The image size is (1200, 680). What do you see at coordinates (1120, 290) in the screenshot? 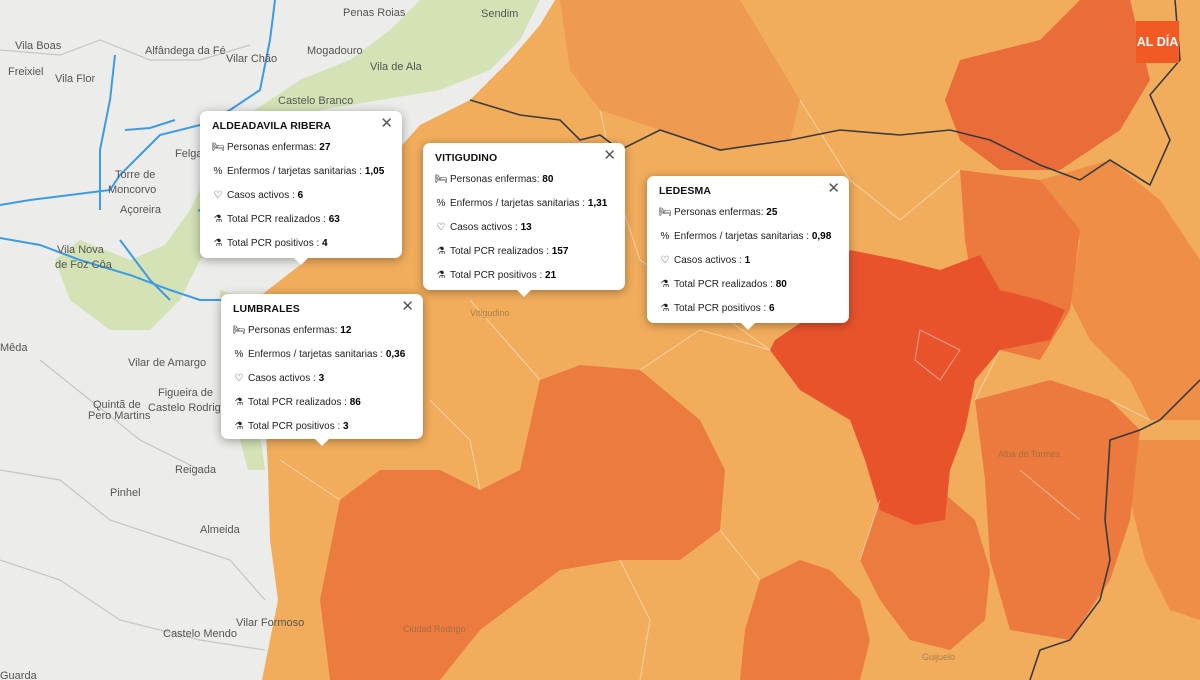
I see `region-mid-east` at bounding box center [1120, 290].